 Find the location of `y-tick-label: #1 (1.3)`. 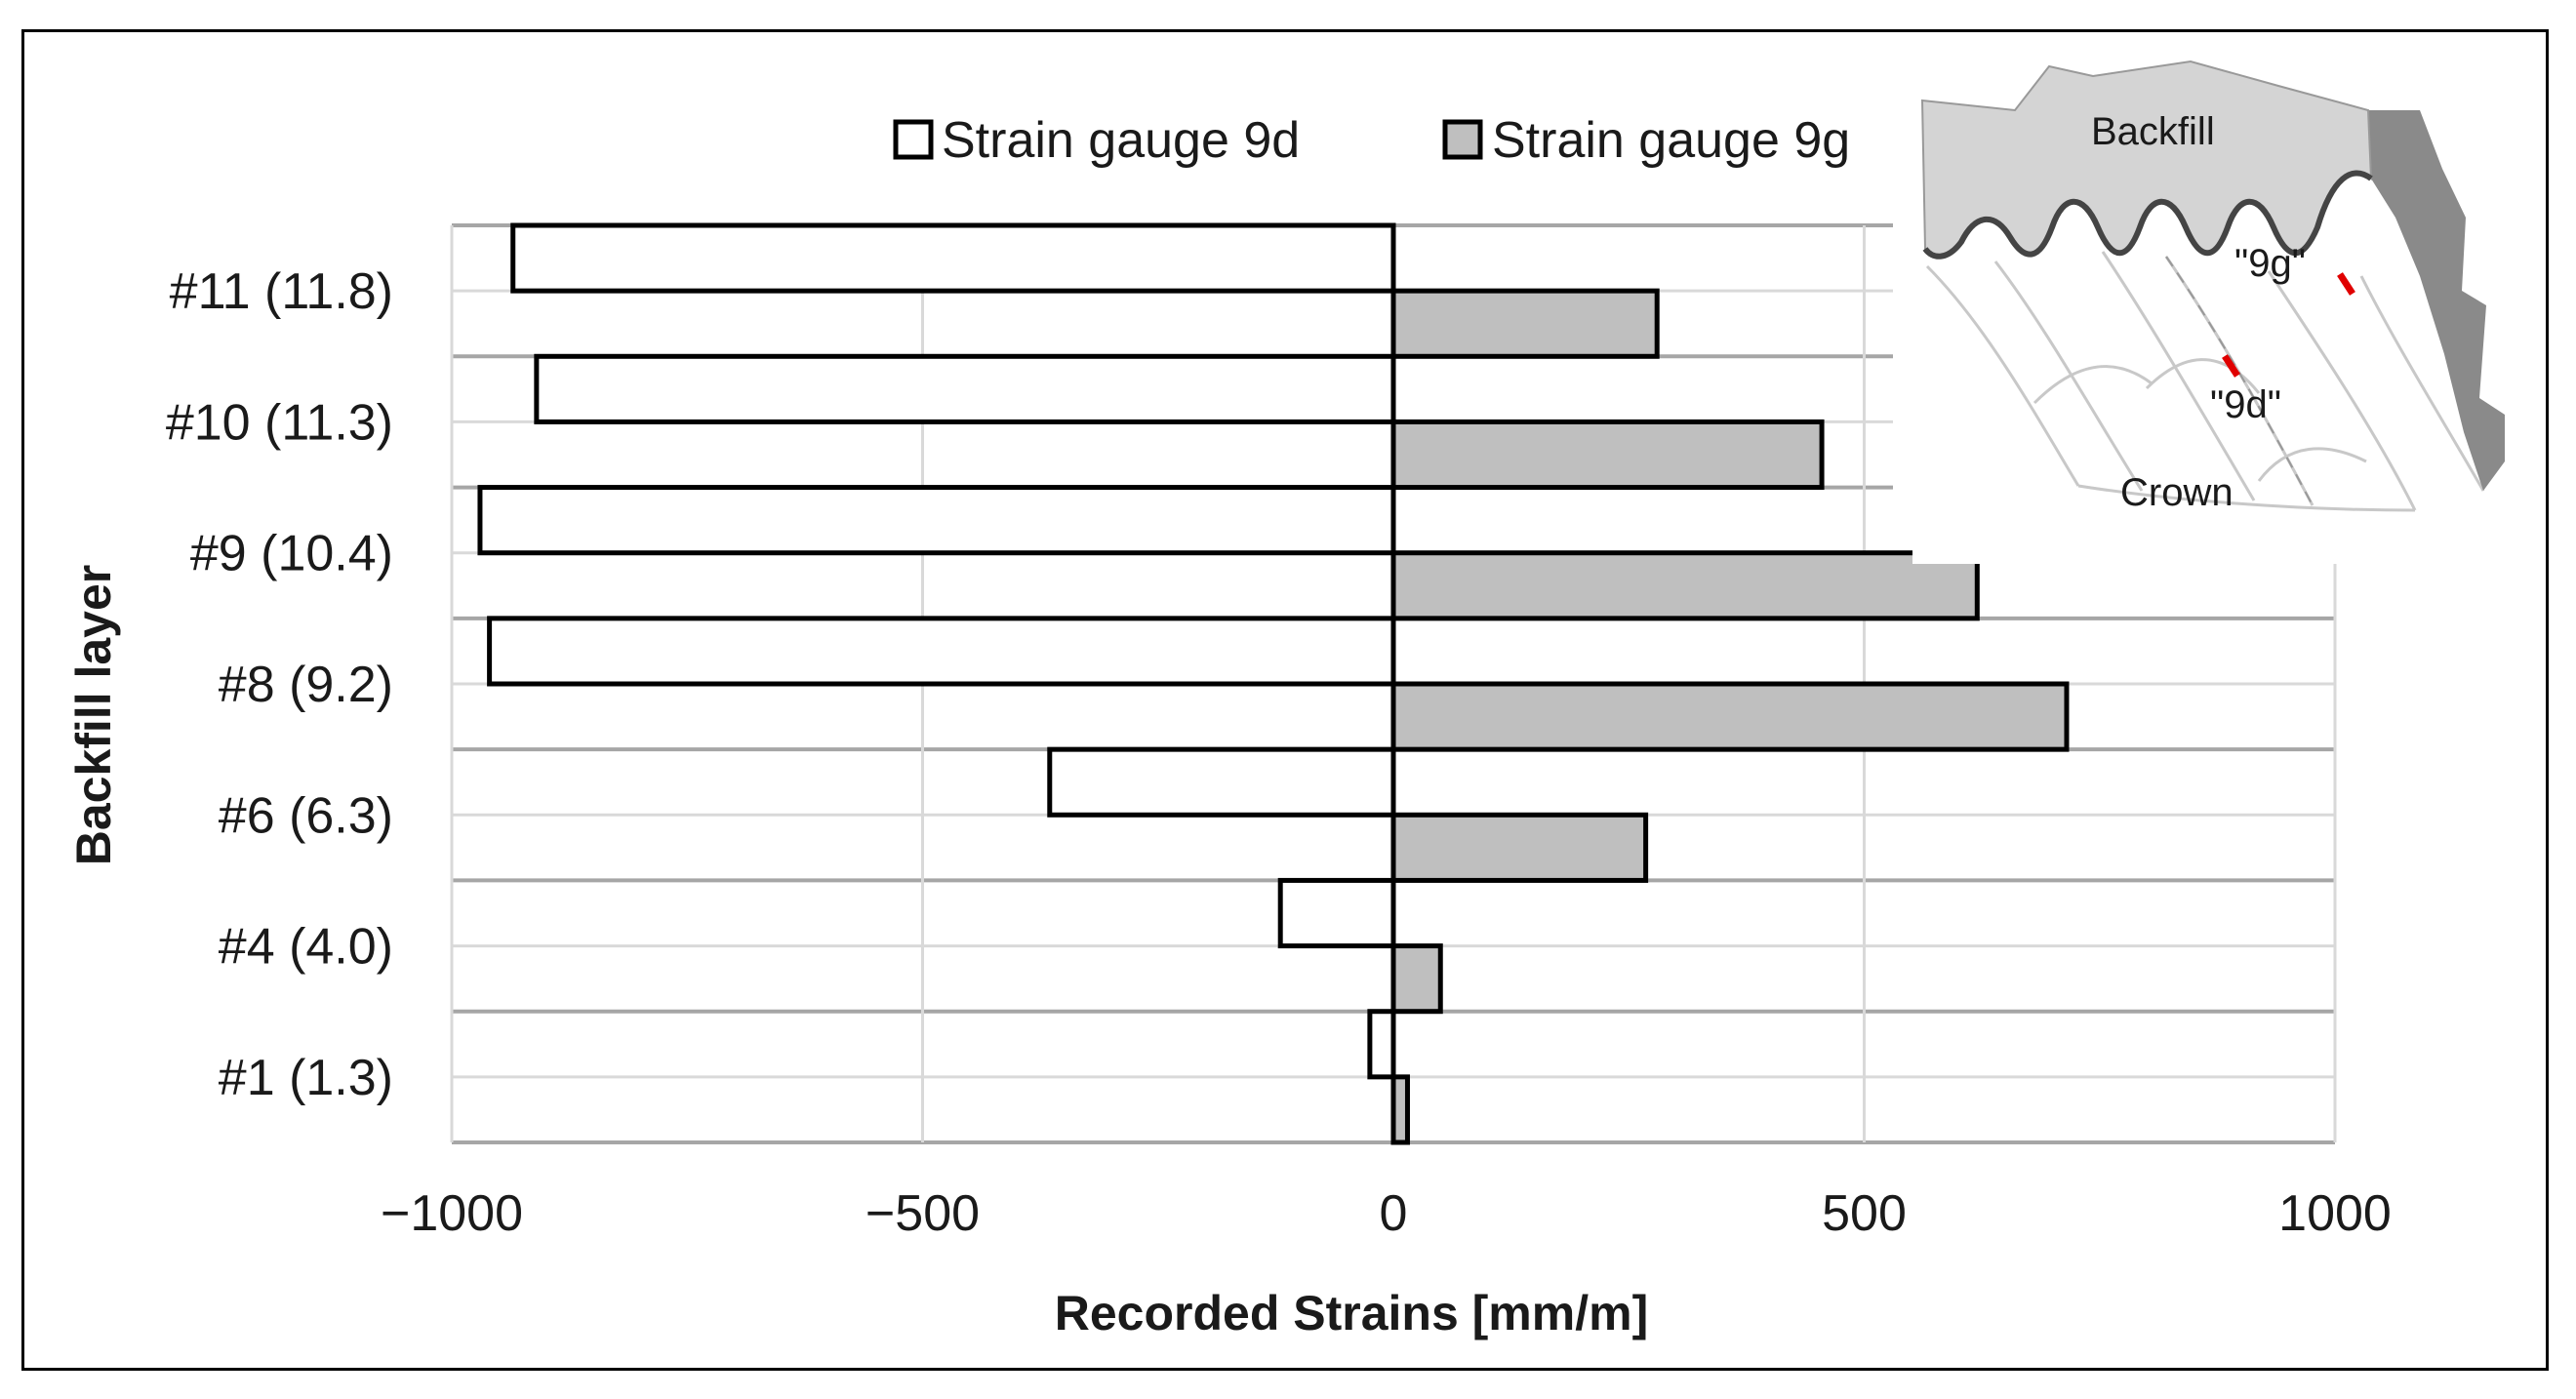

y-tick-label: #1 (1.3) is located at coordinates (306, 1078).